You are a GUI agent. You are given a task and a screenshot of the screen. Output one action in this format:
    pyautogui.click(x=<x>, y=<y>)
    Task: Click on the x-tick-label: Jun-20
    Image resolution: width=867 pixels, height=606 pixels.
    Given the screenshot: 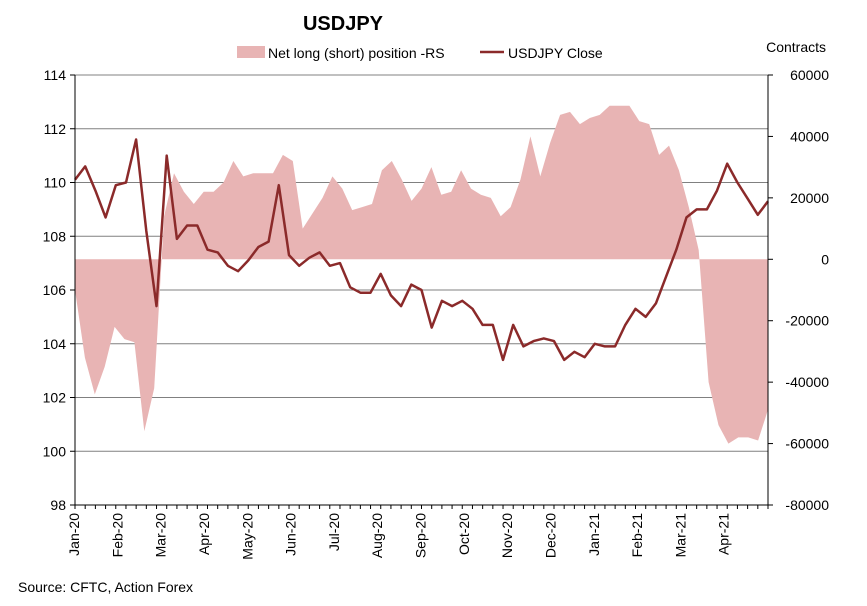 What is the action you would take?
    pyautogui.click(x=291, y=534)
    